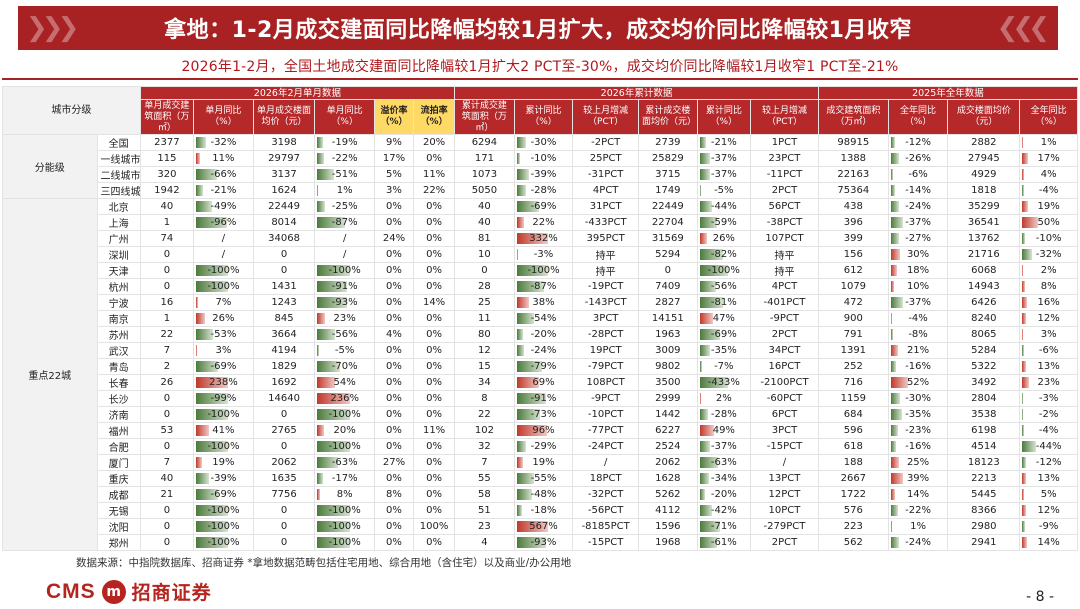 This screenshot has width=1080, height=609. Describe the element at coordinates (724, 254) in the screenshot. I see `data-bar-cell: -82%` at that location.